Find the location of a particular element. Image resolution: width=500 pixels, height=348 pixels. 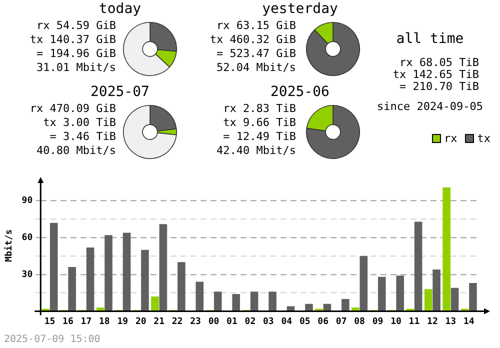

x-tick-label: 01 is located at coordinates (232, 321).